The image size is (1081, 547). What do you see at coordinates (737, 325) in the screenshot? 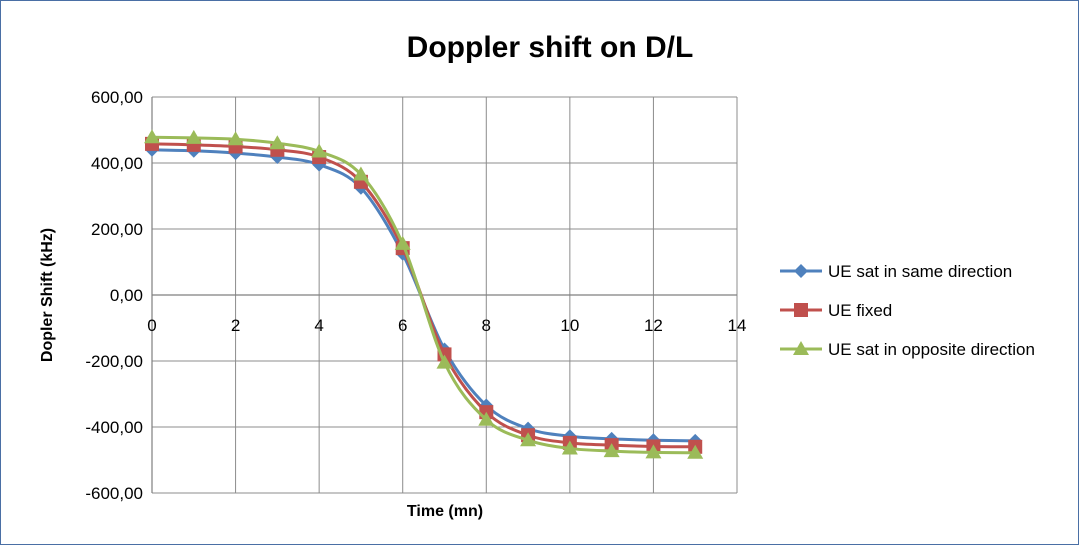
I see `x-tick-label: 14` at bounding box center [737, 325].